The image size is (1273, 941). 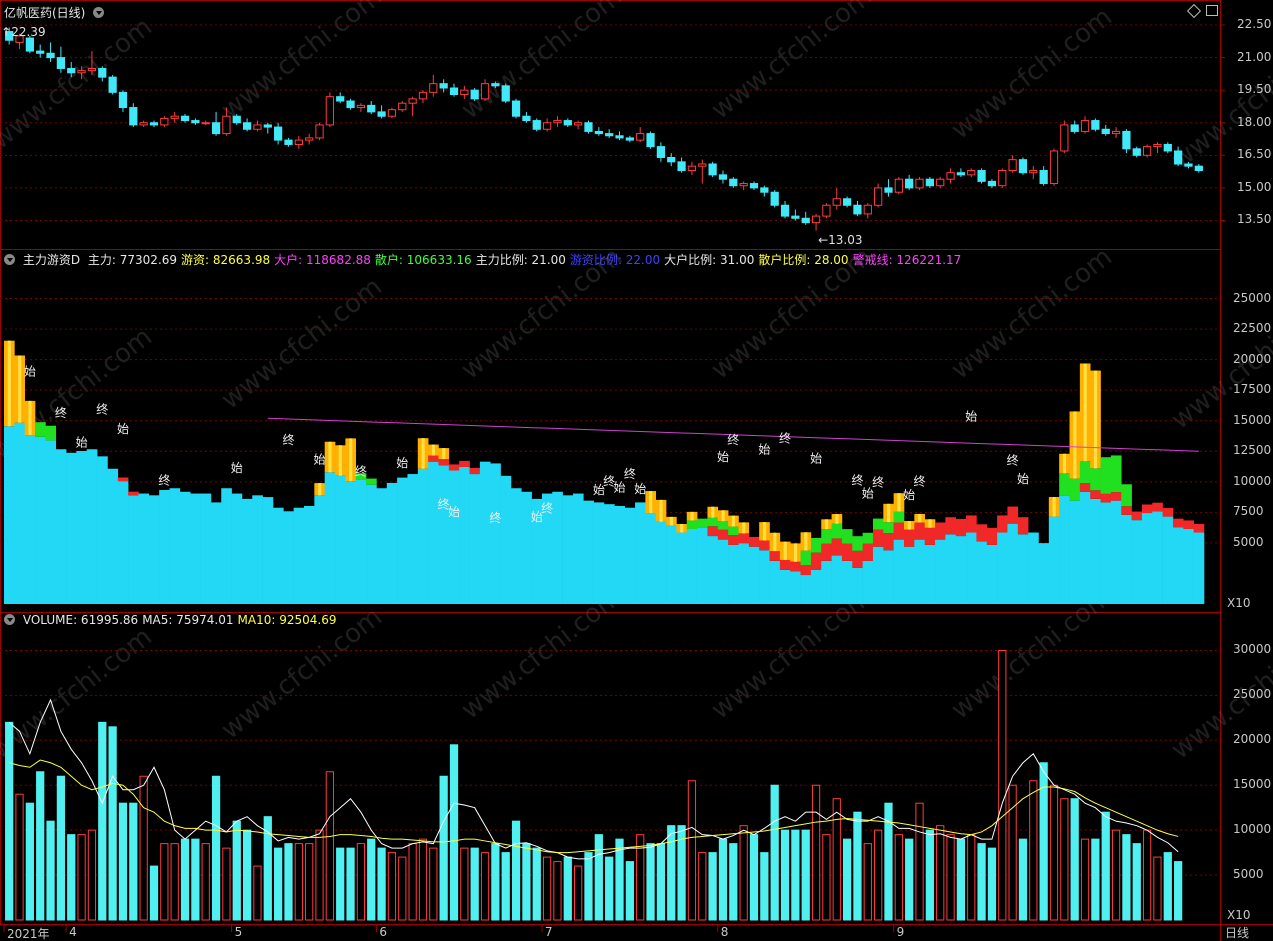 What do you see at coordinates (599, 490) in the screenshot?
I see `indicator-marker: 始` at bounding box center [599, 490].